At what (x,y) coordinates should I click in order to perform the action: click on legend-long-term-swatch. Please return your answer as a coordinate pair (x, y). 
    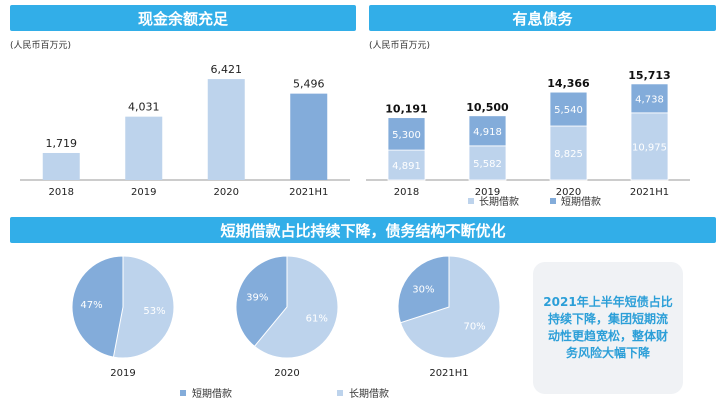
    Looking at the image, I should click on (340, 392).